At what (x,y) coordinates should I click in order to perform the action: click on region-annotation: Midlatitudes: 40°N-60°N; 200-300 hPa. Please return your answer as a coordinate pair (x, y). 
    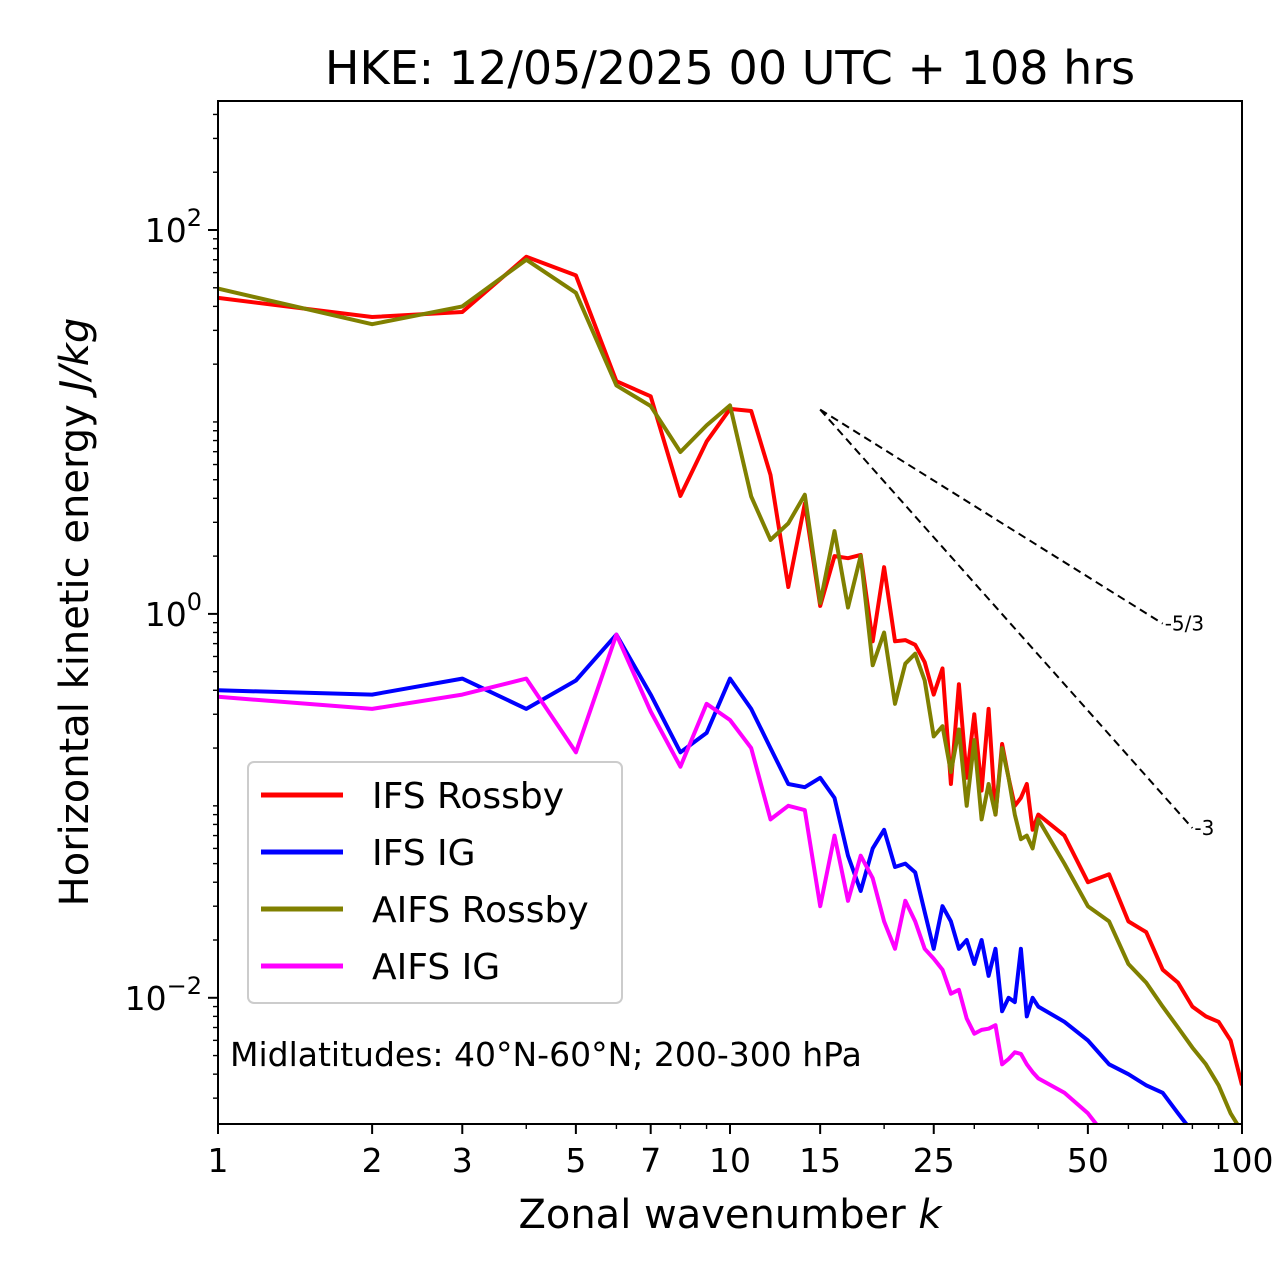
    Looking at the image, I should click on (546, 1054).